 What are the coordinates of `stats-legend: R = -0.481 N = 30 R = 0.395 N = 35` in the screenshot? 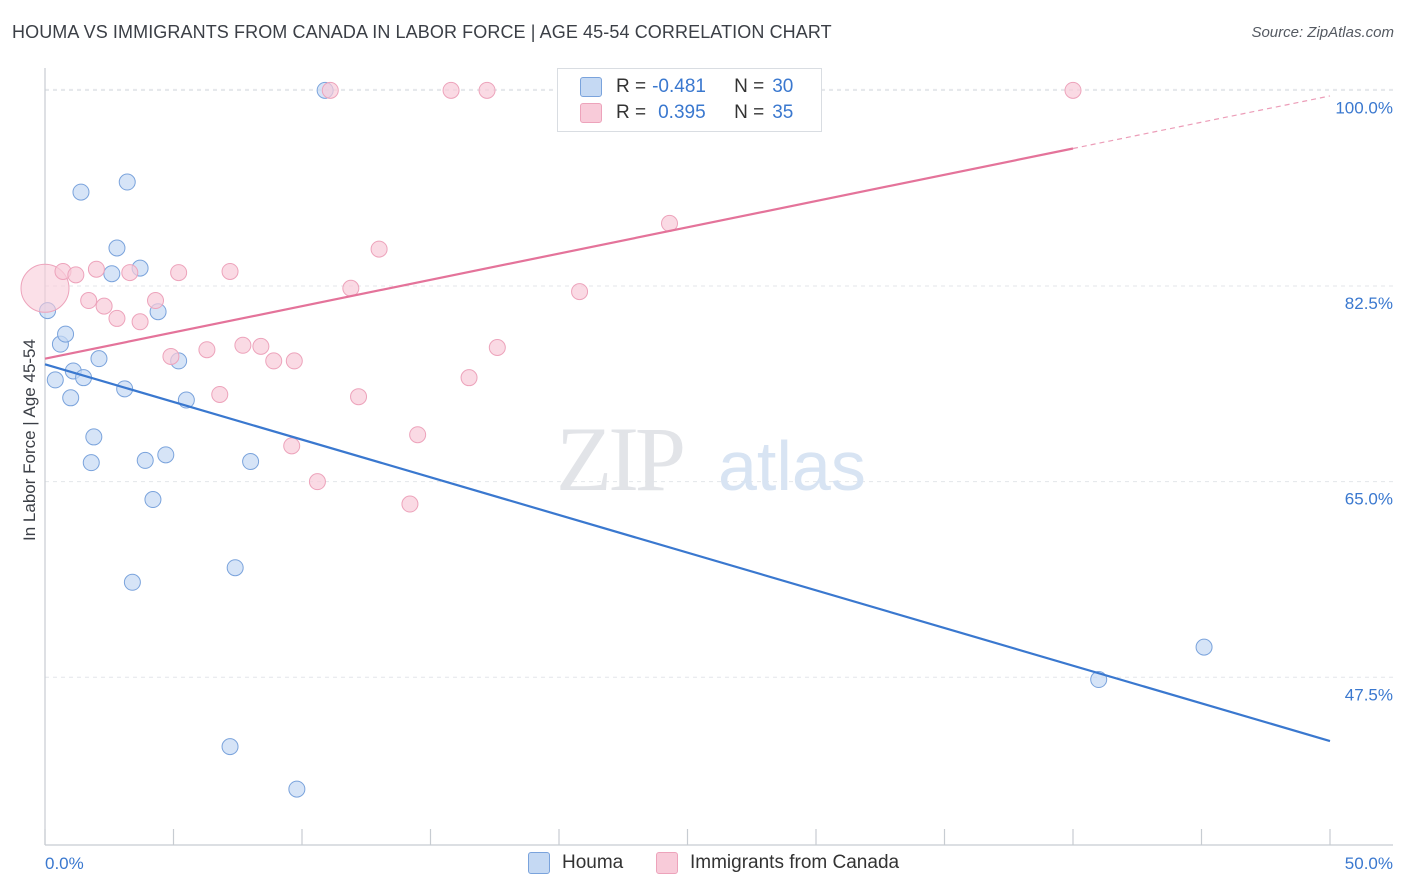 It's located at (689, 100).